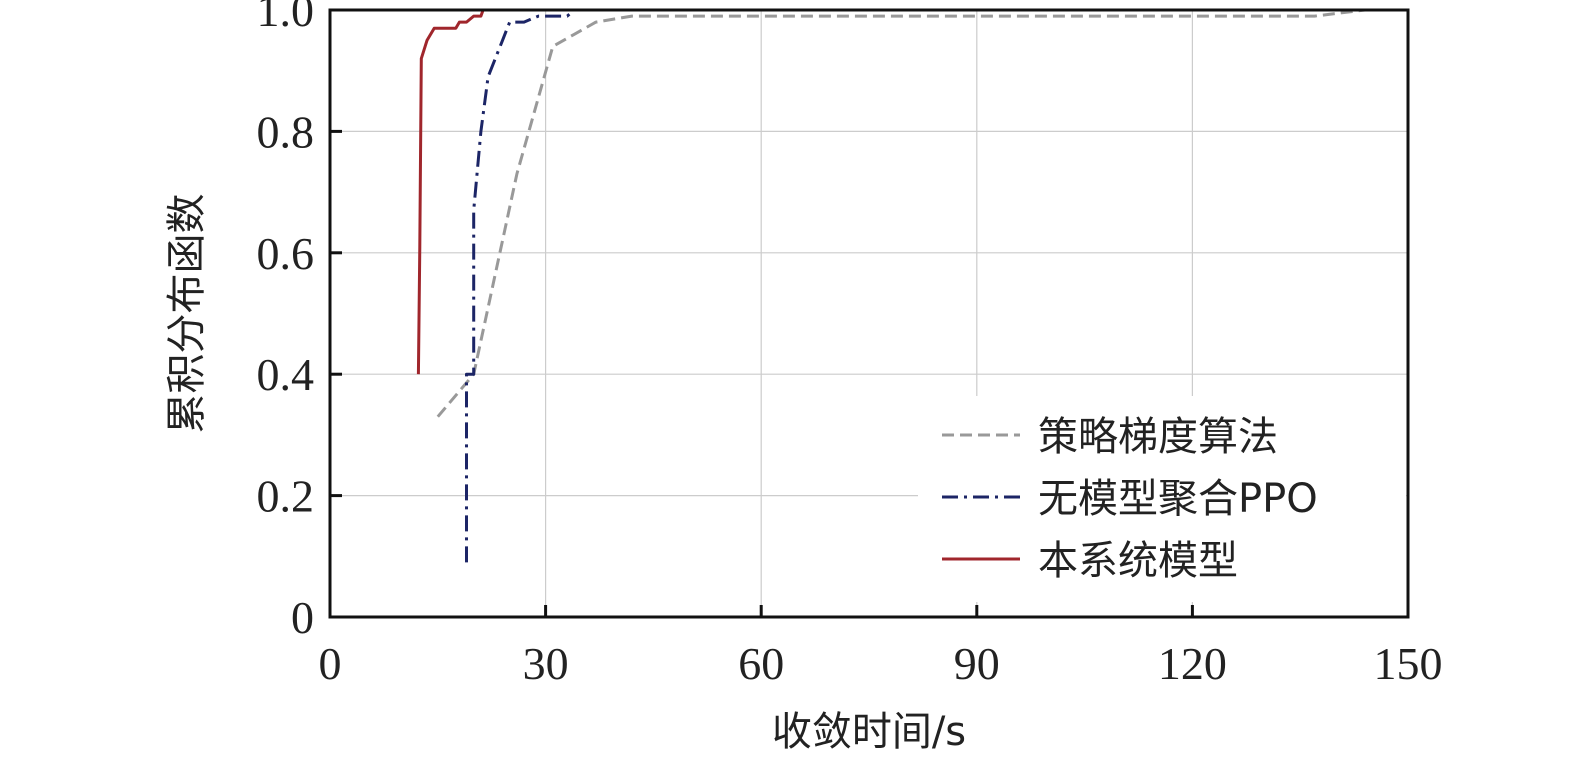 This screenshot has width=1575, height=764. Describe the element at coordinates (330, 663) in the screenshot. I see `x-tick-label: 0` at that location.